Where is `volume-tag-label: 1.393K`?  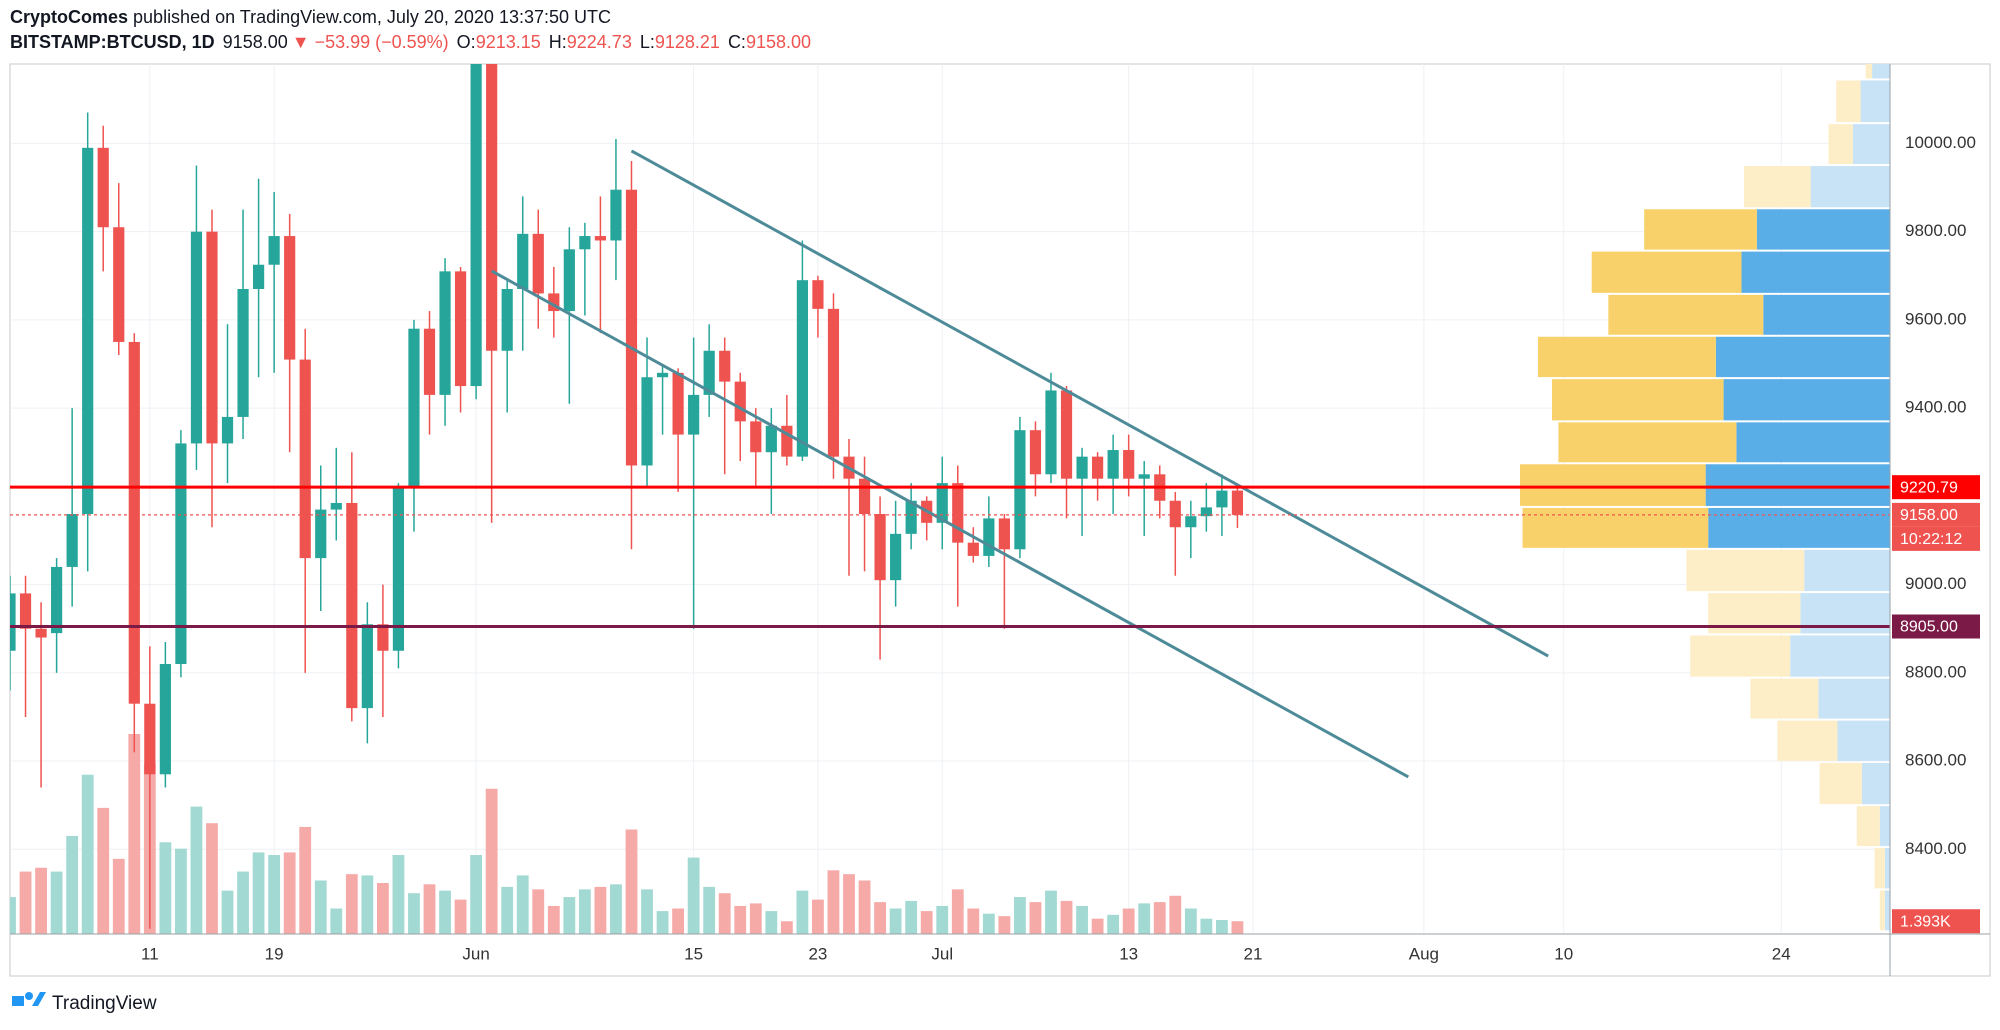 volume-tag-label: 1.393K is located at coordinates (1925, 921).